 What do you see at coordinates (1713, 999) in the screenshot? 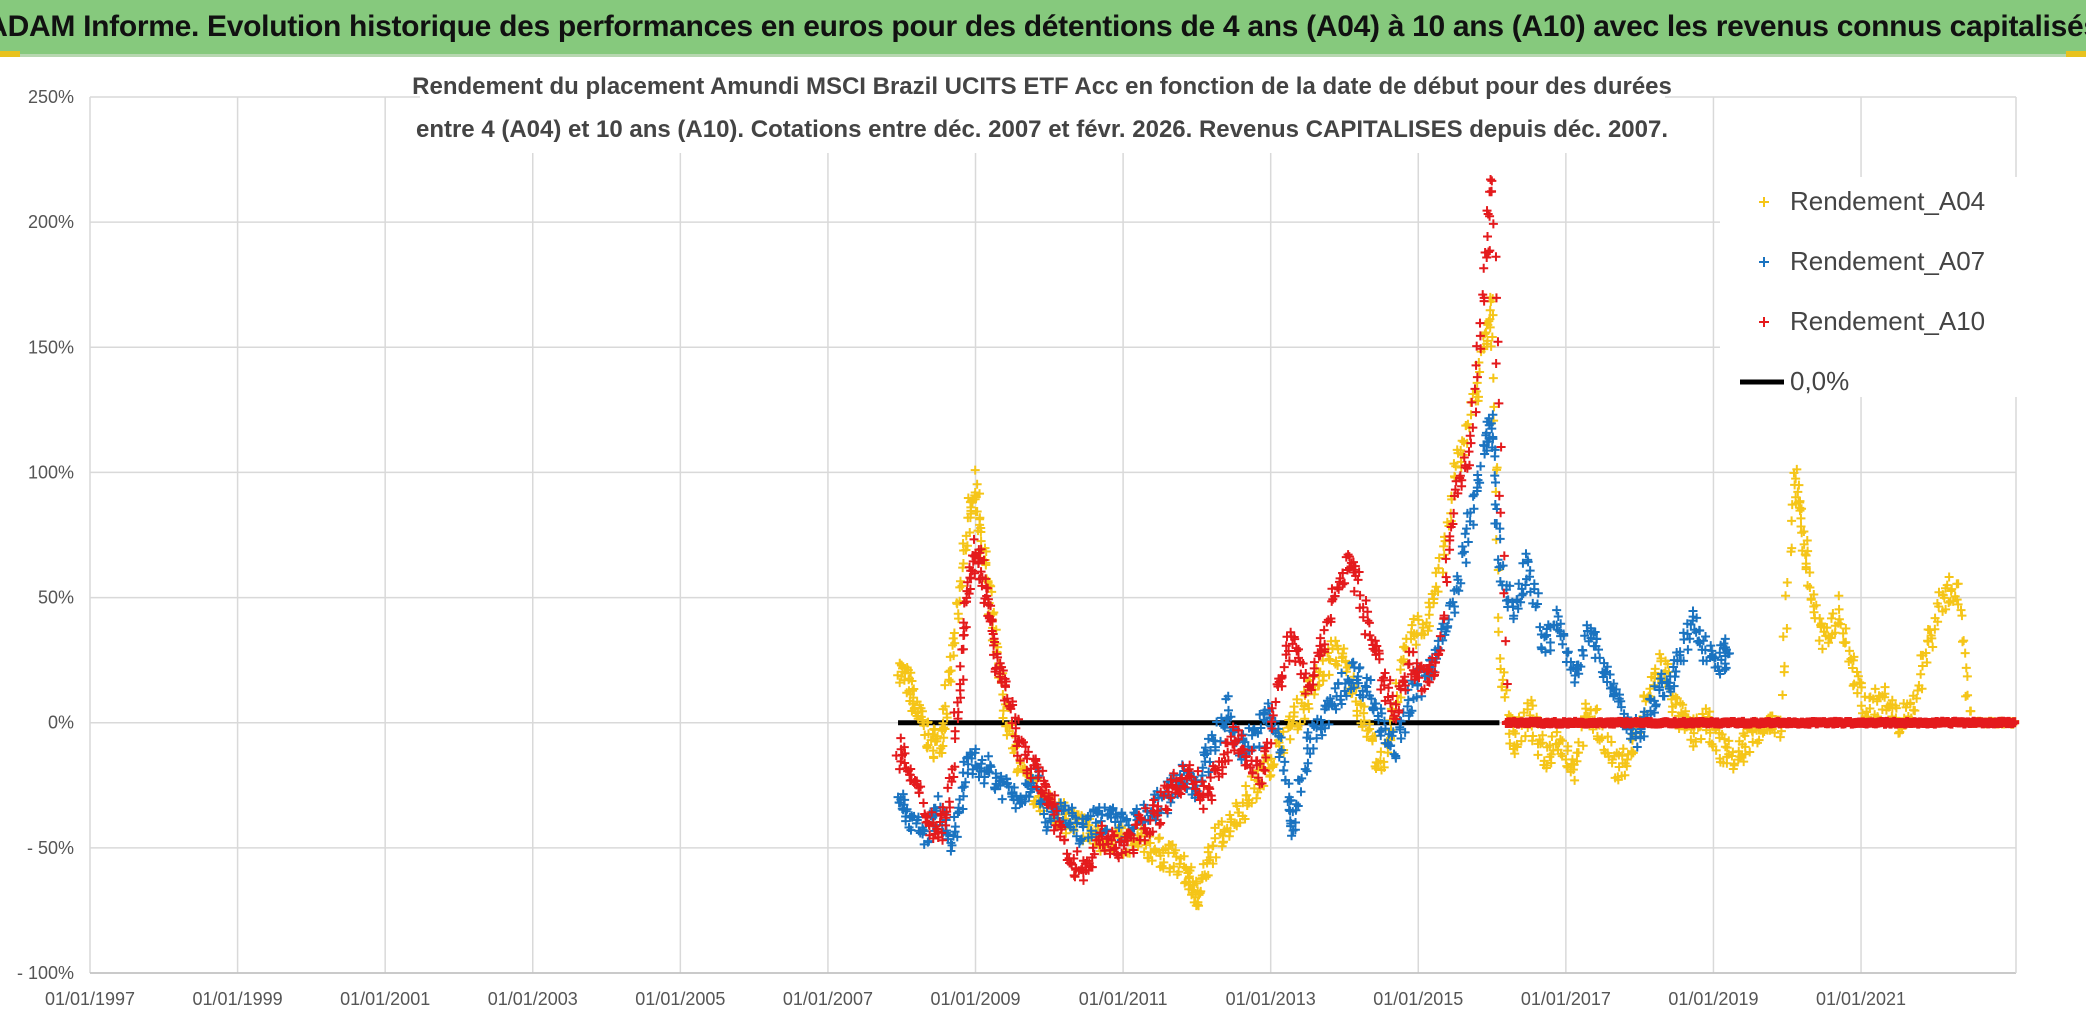
I see `x-tick-label: 01/01/2019` at bounding box center [1713, 999].